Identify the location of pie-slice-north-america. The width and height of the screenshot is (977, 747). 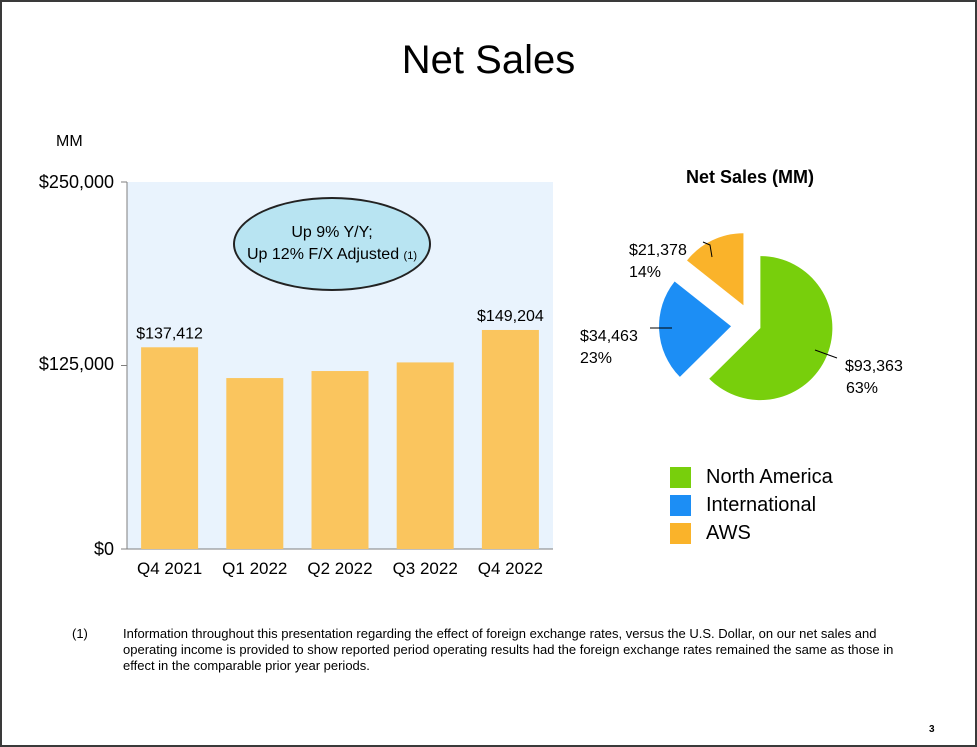
(771, 328).